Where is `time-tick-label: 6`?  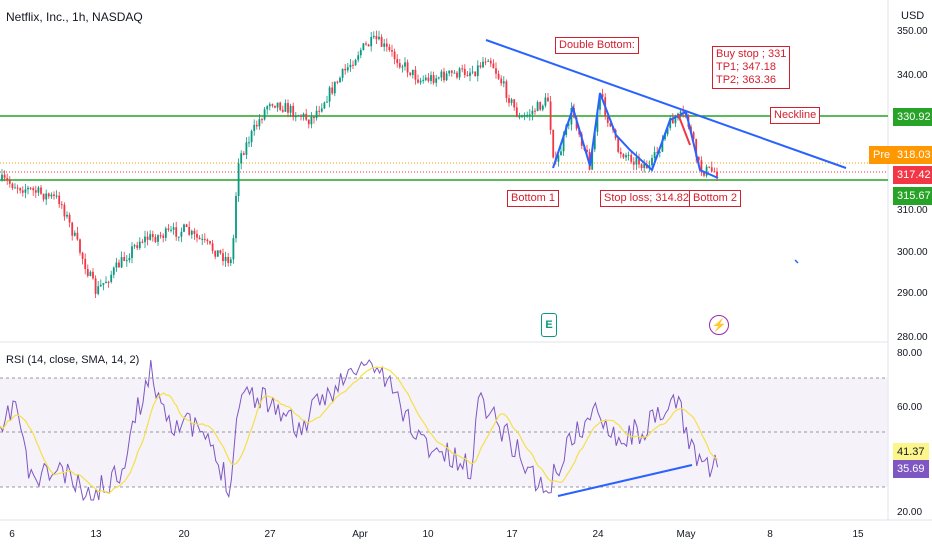
time-tick-label: 6 is located at coordinates (12, 534).